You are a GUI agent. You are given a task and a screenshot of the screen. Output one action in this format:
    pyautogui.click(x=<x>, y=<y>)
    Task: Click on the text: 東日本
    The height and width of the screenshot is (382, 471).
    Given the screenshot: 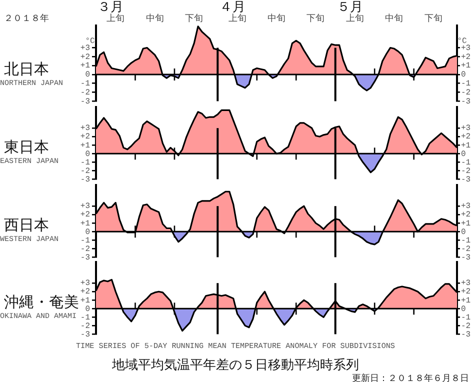 What is the action you would take?
    pyautogui.click(x=26, y=147)
    